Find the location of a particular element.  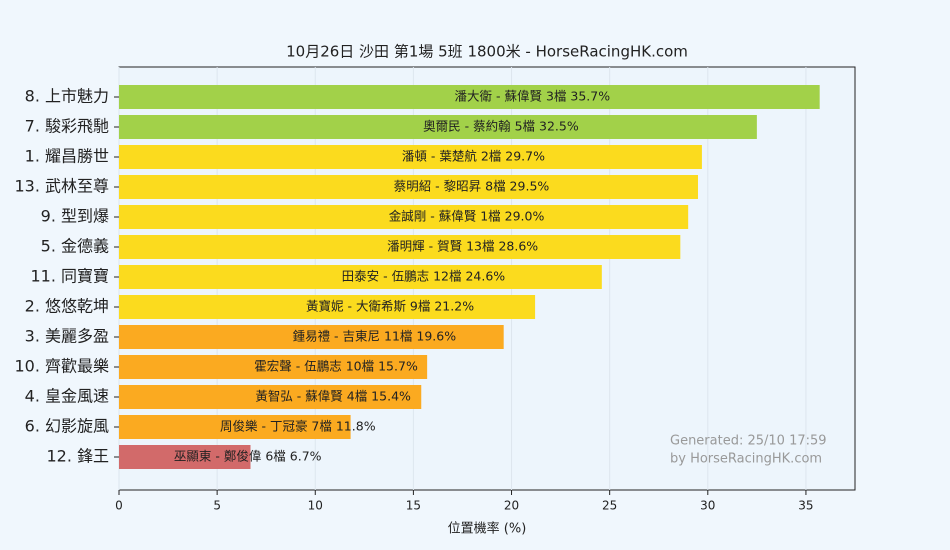

annotation: Generated: 25/10 17:59 is located at coordinates (748, 441).